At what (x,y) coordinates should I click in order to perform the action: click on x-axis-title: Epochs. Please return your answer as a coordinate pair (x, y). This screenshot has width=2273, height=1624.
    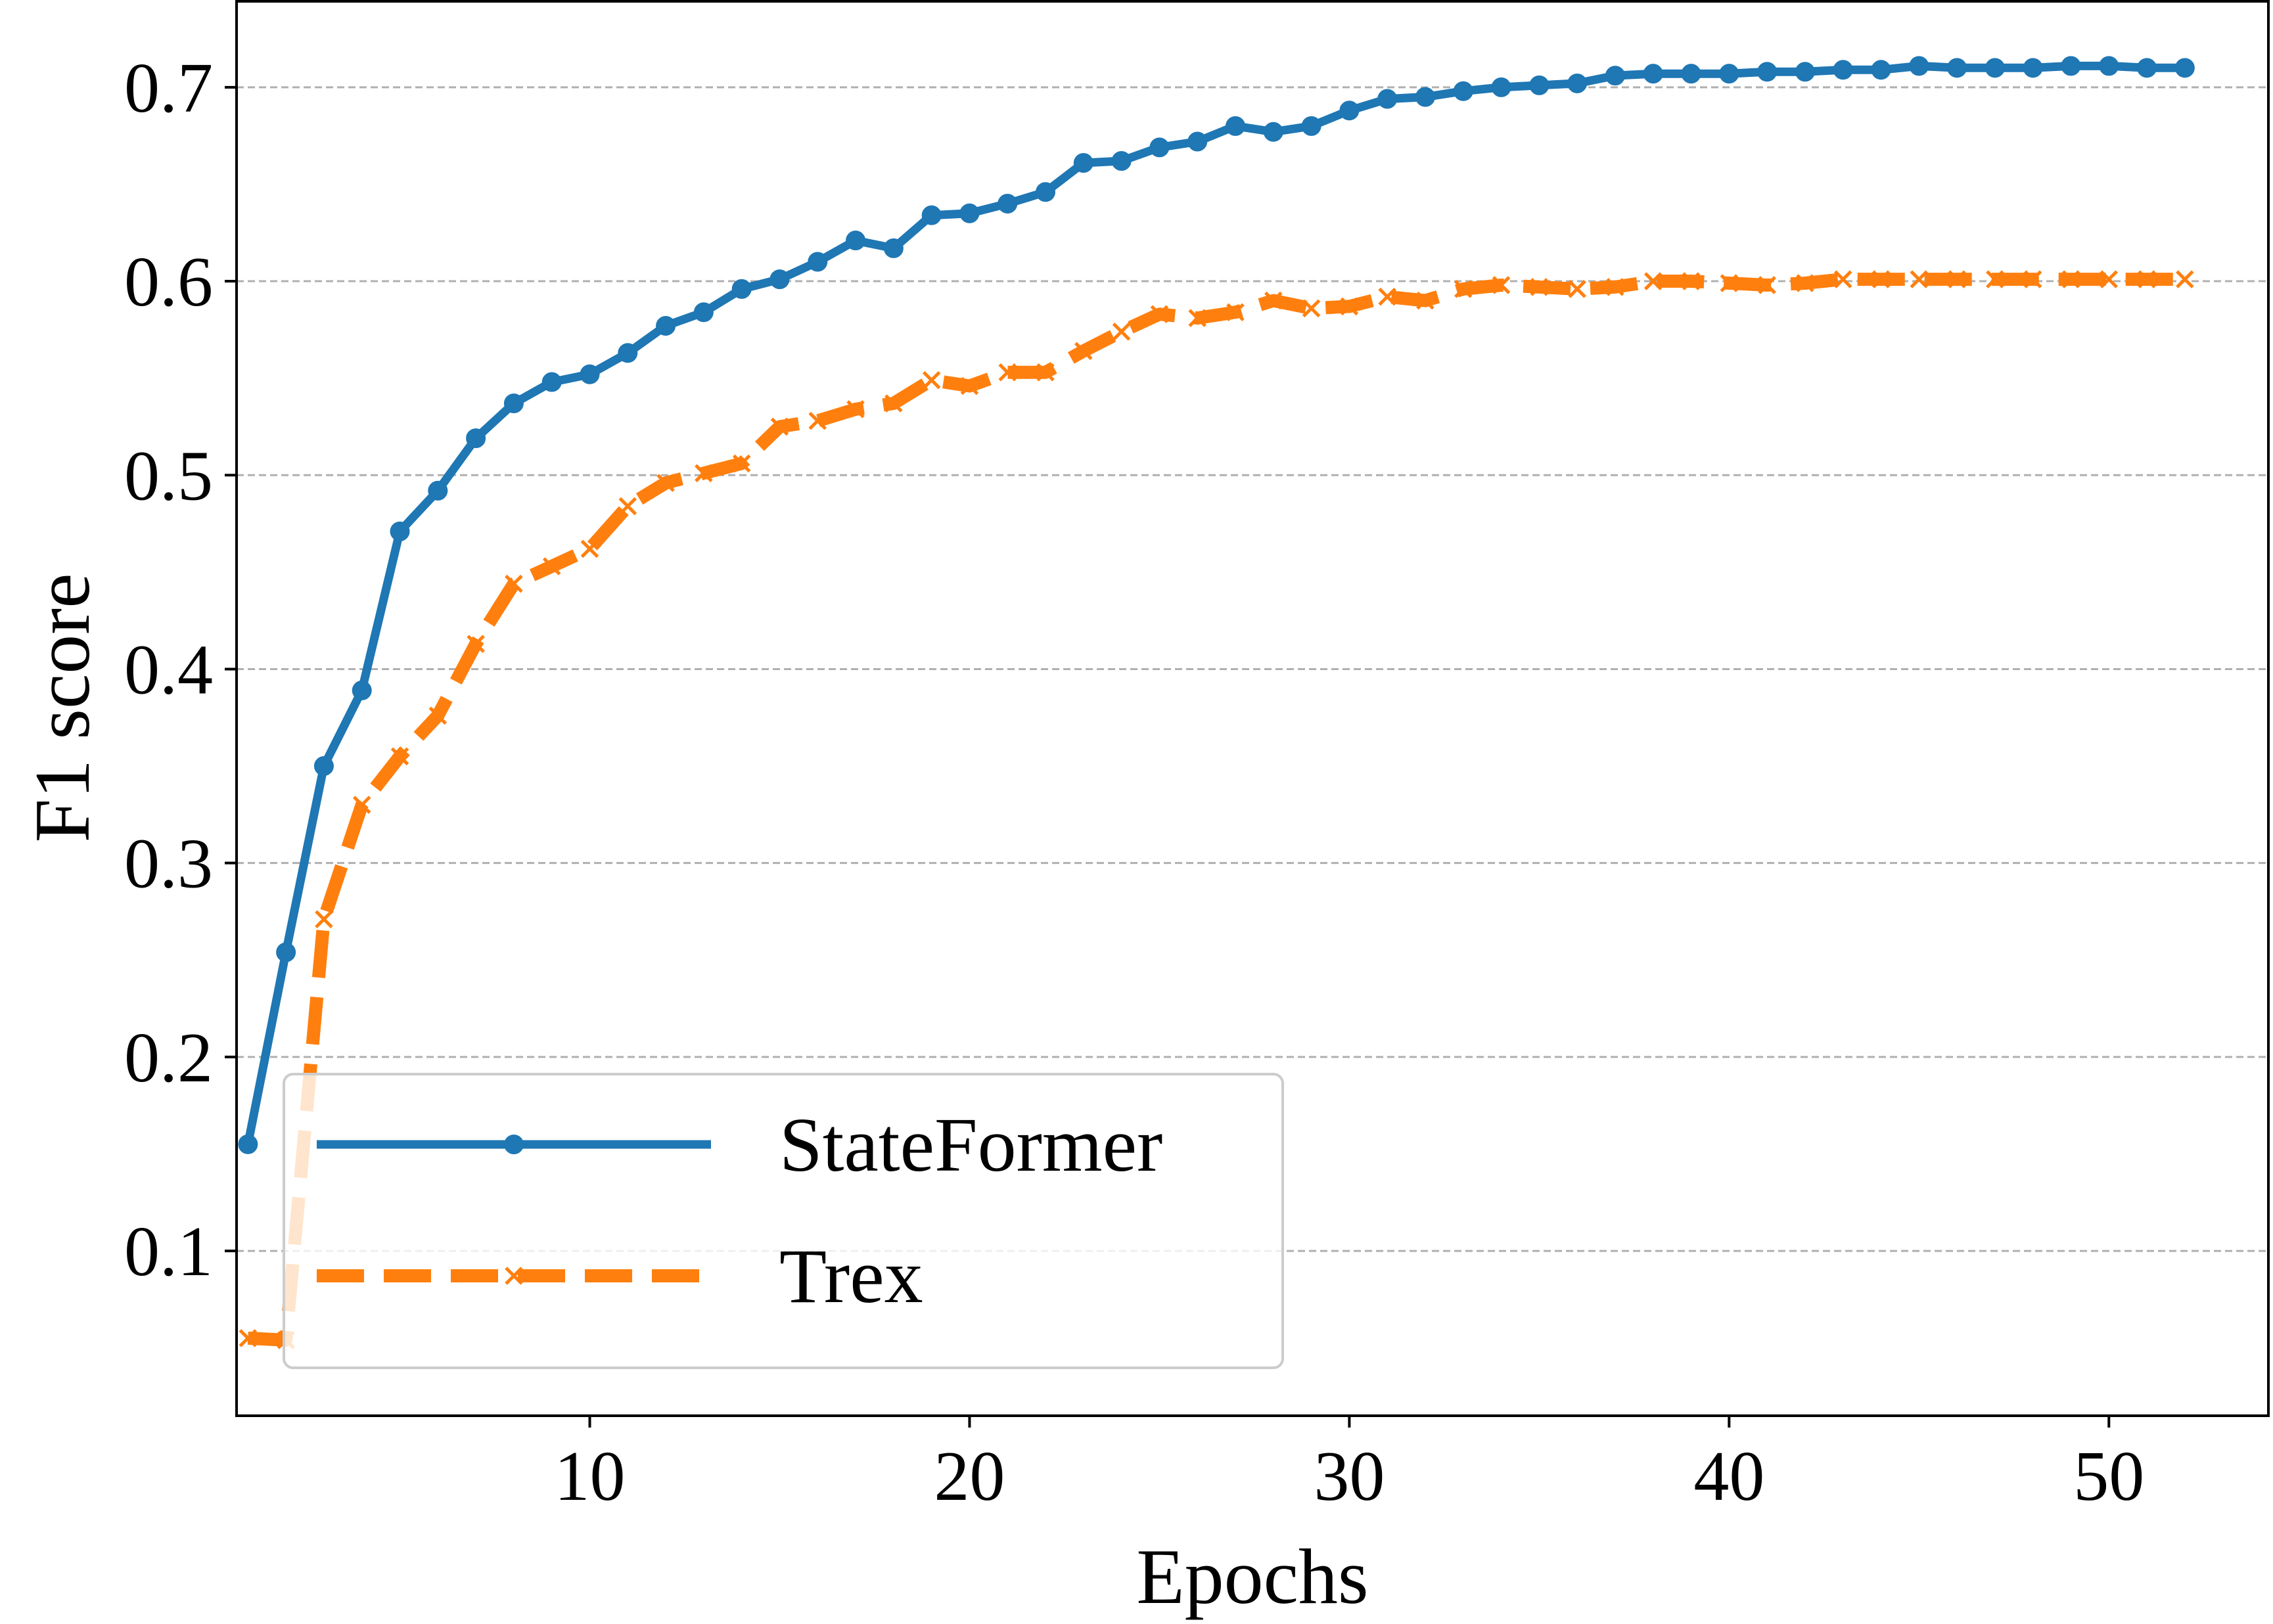
    Looking at the image, I should click on (1252, 1576).